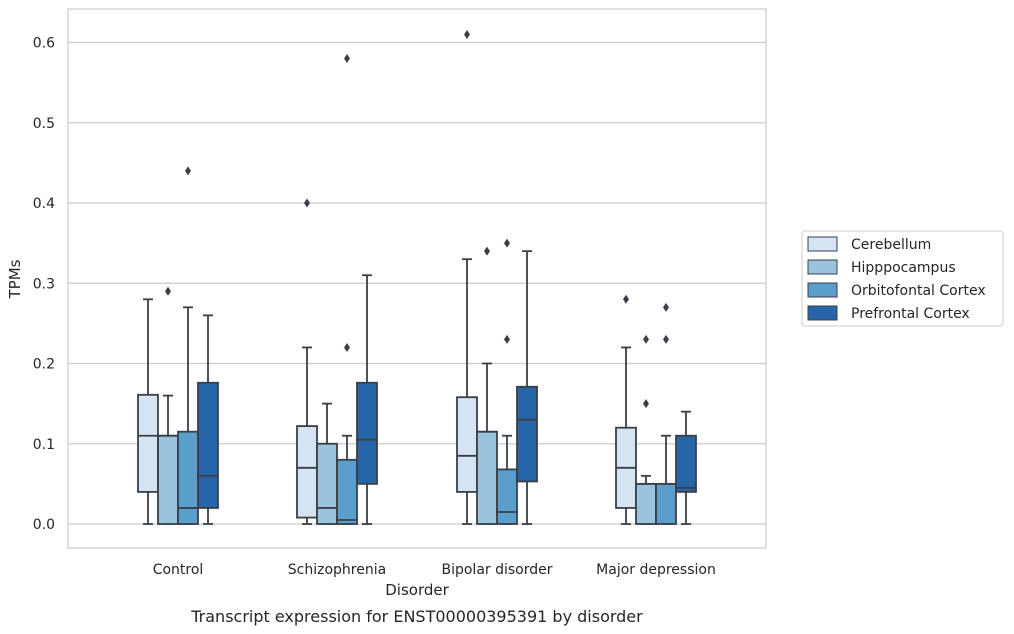  What do you see at coordinates (910, 314) in the screenshot?
I see `legend-label: Prefrontal Cortex` at bounding box center [910, 314].